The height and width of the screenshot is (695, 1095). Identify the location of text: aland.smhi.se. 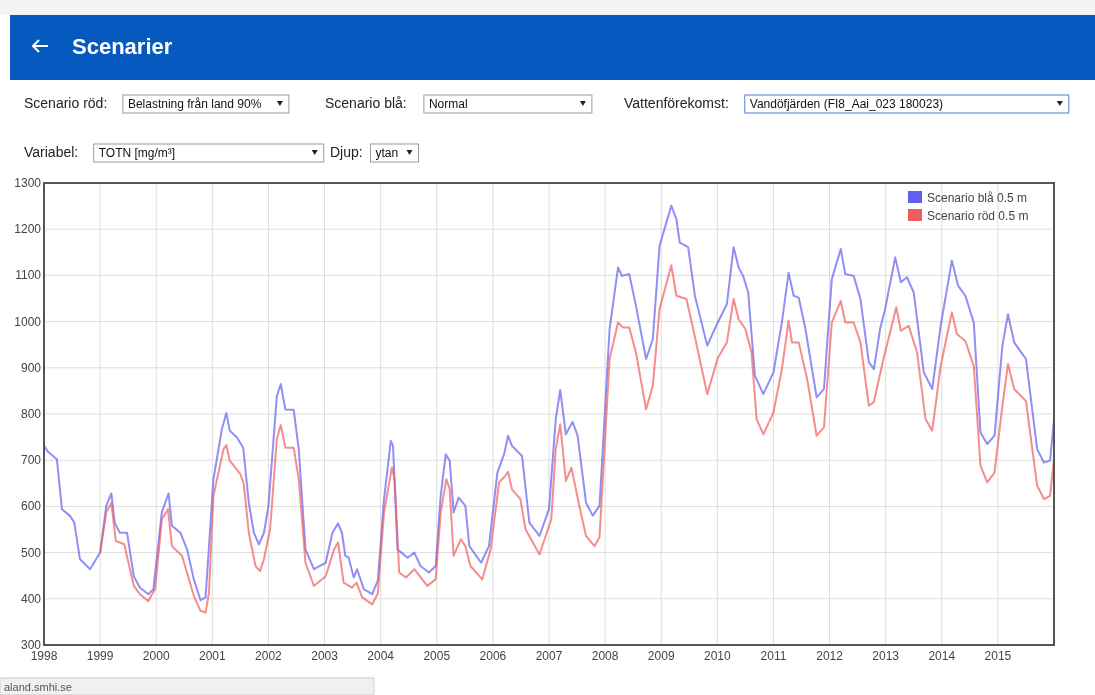
(38, 687).